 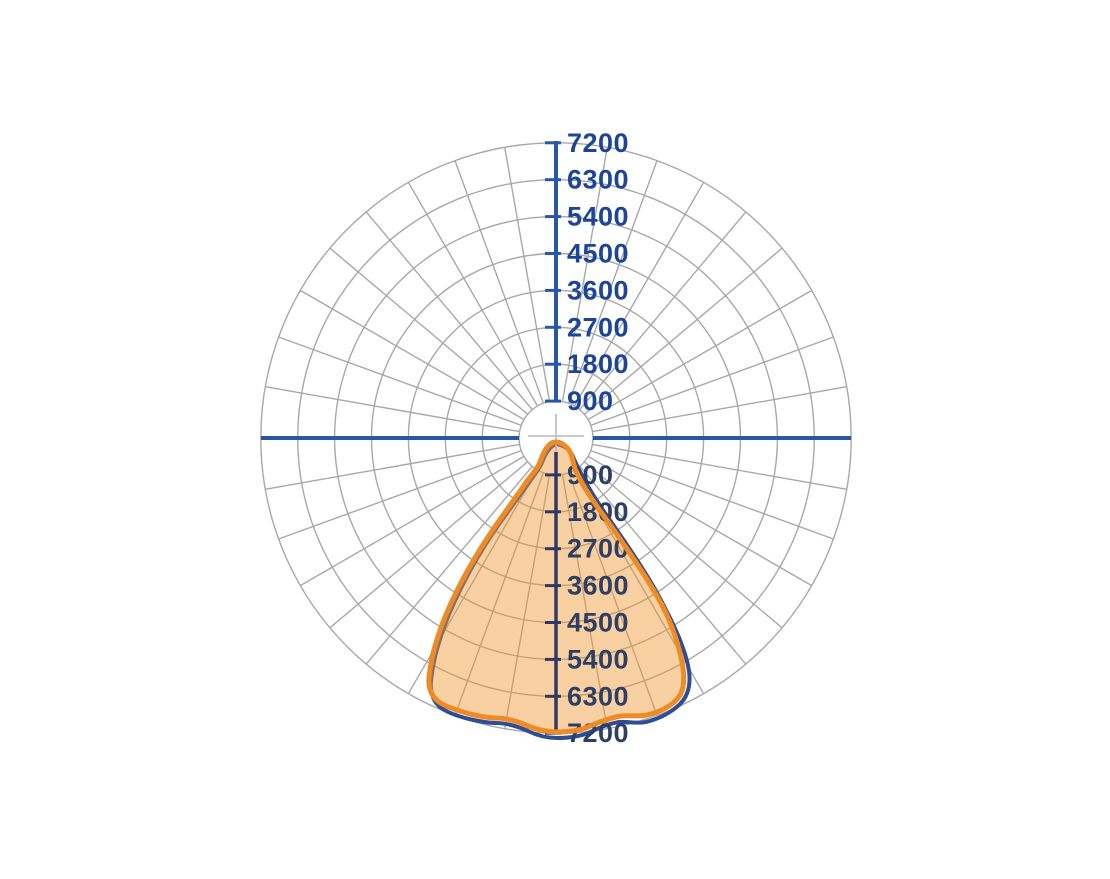 I want to click on radial-tick-label: 7200, so click(x=598, y=143).